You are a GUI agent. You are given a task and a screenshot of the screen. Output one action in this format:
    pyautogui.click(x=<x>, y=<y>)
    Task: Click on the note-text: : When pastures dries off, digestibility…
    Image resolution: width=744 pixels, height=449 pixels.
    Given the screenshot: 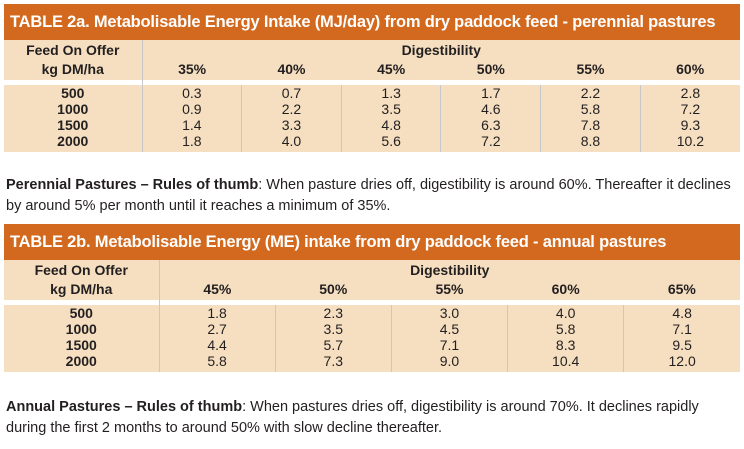 What is the action you would take?
    pyautogui.click(x=352, y=417)
    